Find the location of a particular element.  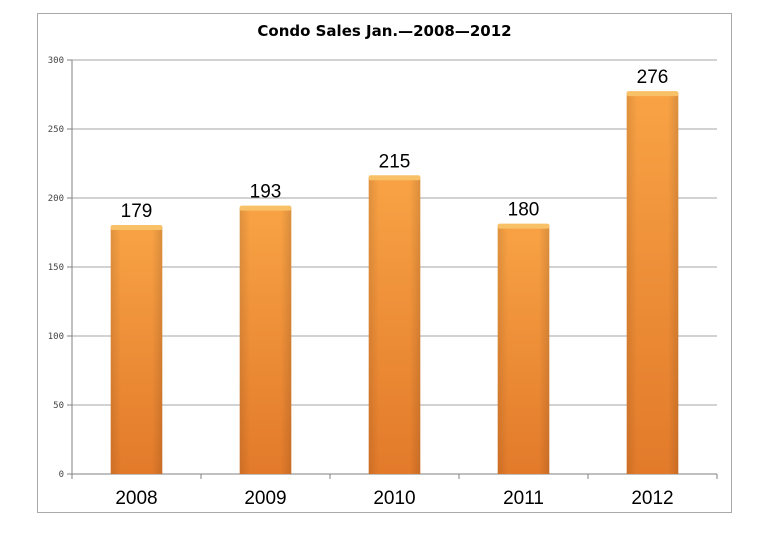

y-tick-label: 150 is located at coordinates (56, 268).